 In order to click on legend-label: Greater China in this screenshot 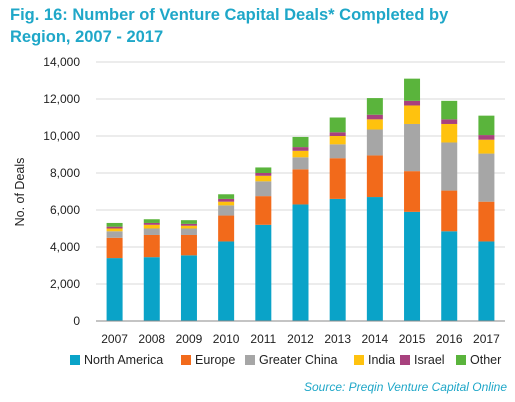, I will do `click(298, 360)`.